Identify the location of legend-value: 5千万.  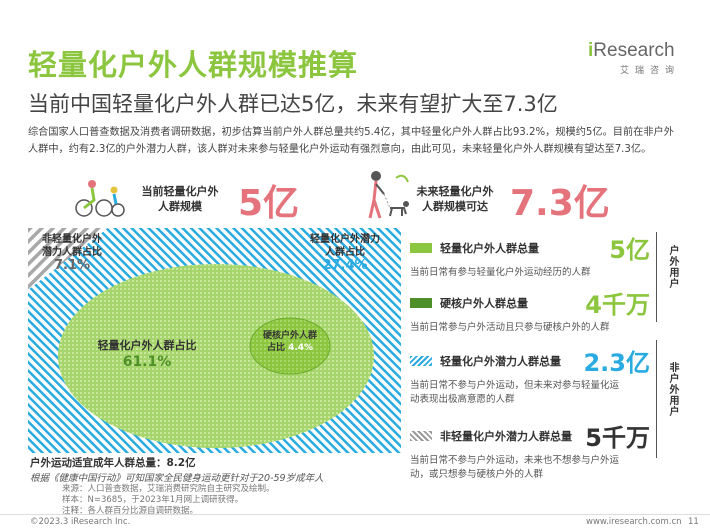
(617, 438).